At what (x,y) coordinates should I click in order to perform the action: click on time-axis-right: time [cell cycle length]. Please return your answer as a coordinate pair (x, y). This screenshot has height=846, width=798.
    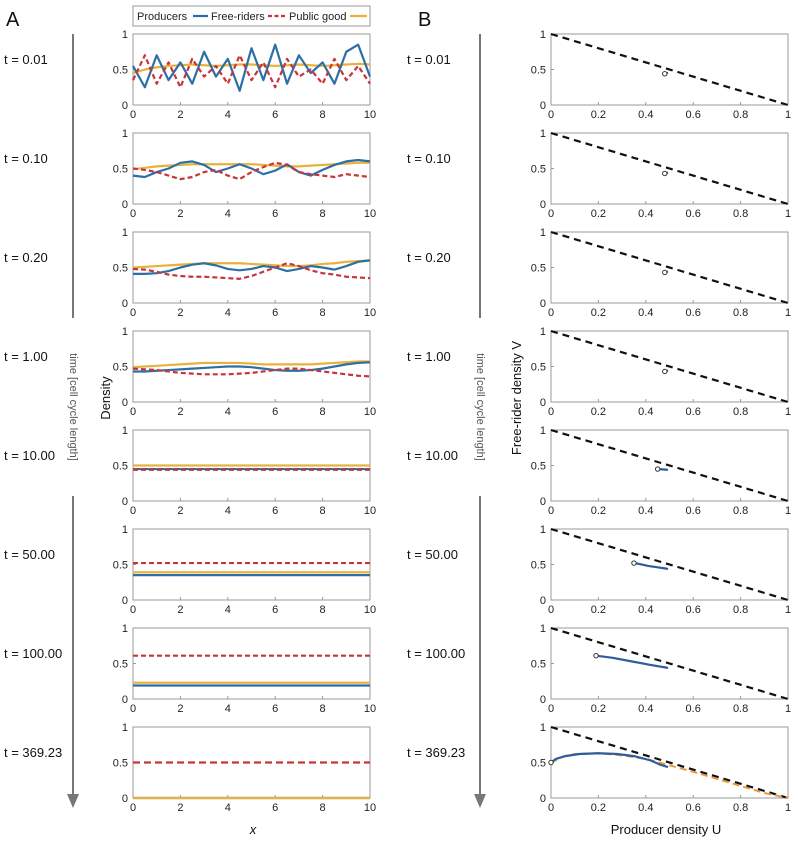
    Looking at the image, I should click on (480, 421).